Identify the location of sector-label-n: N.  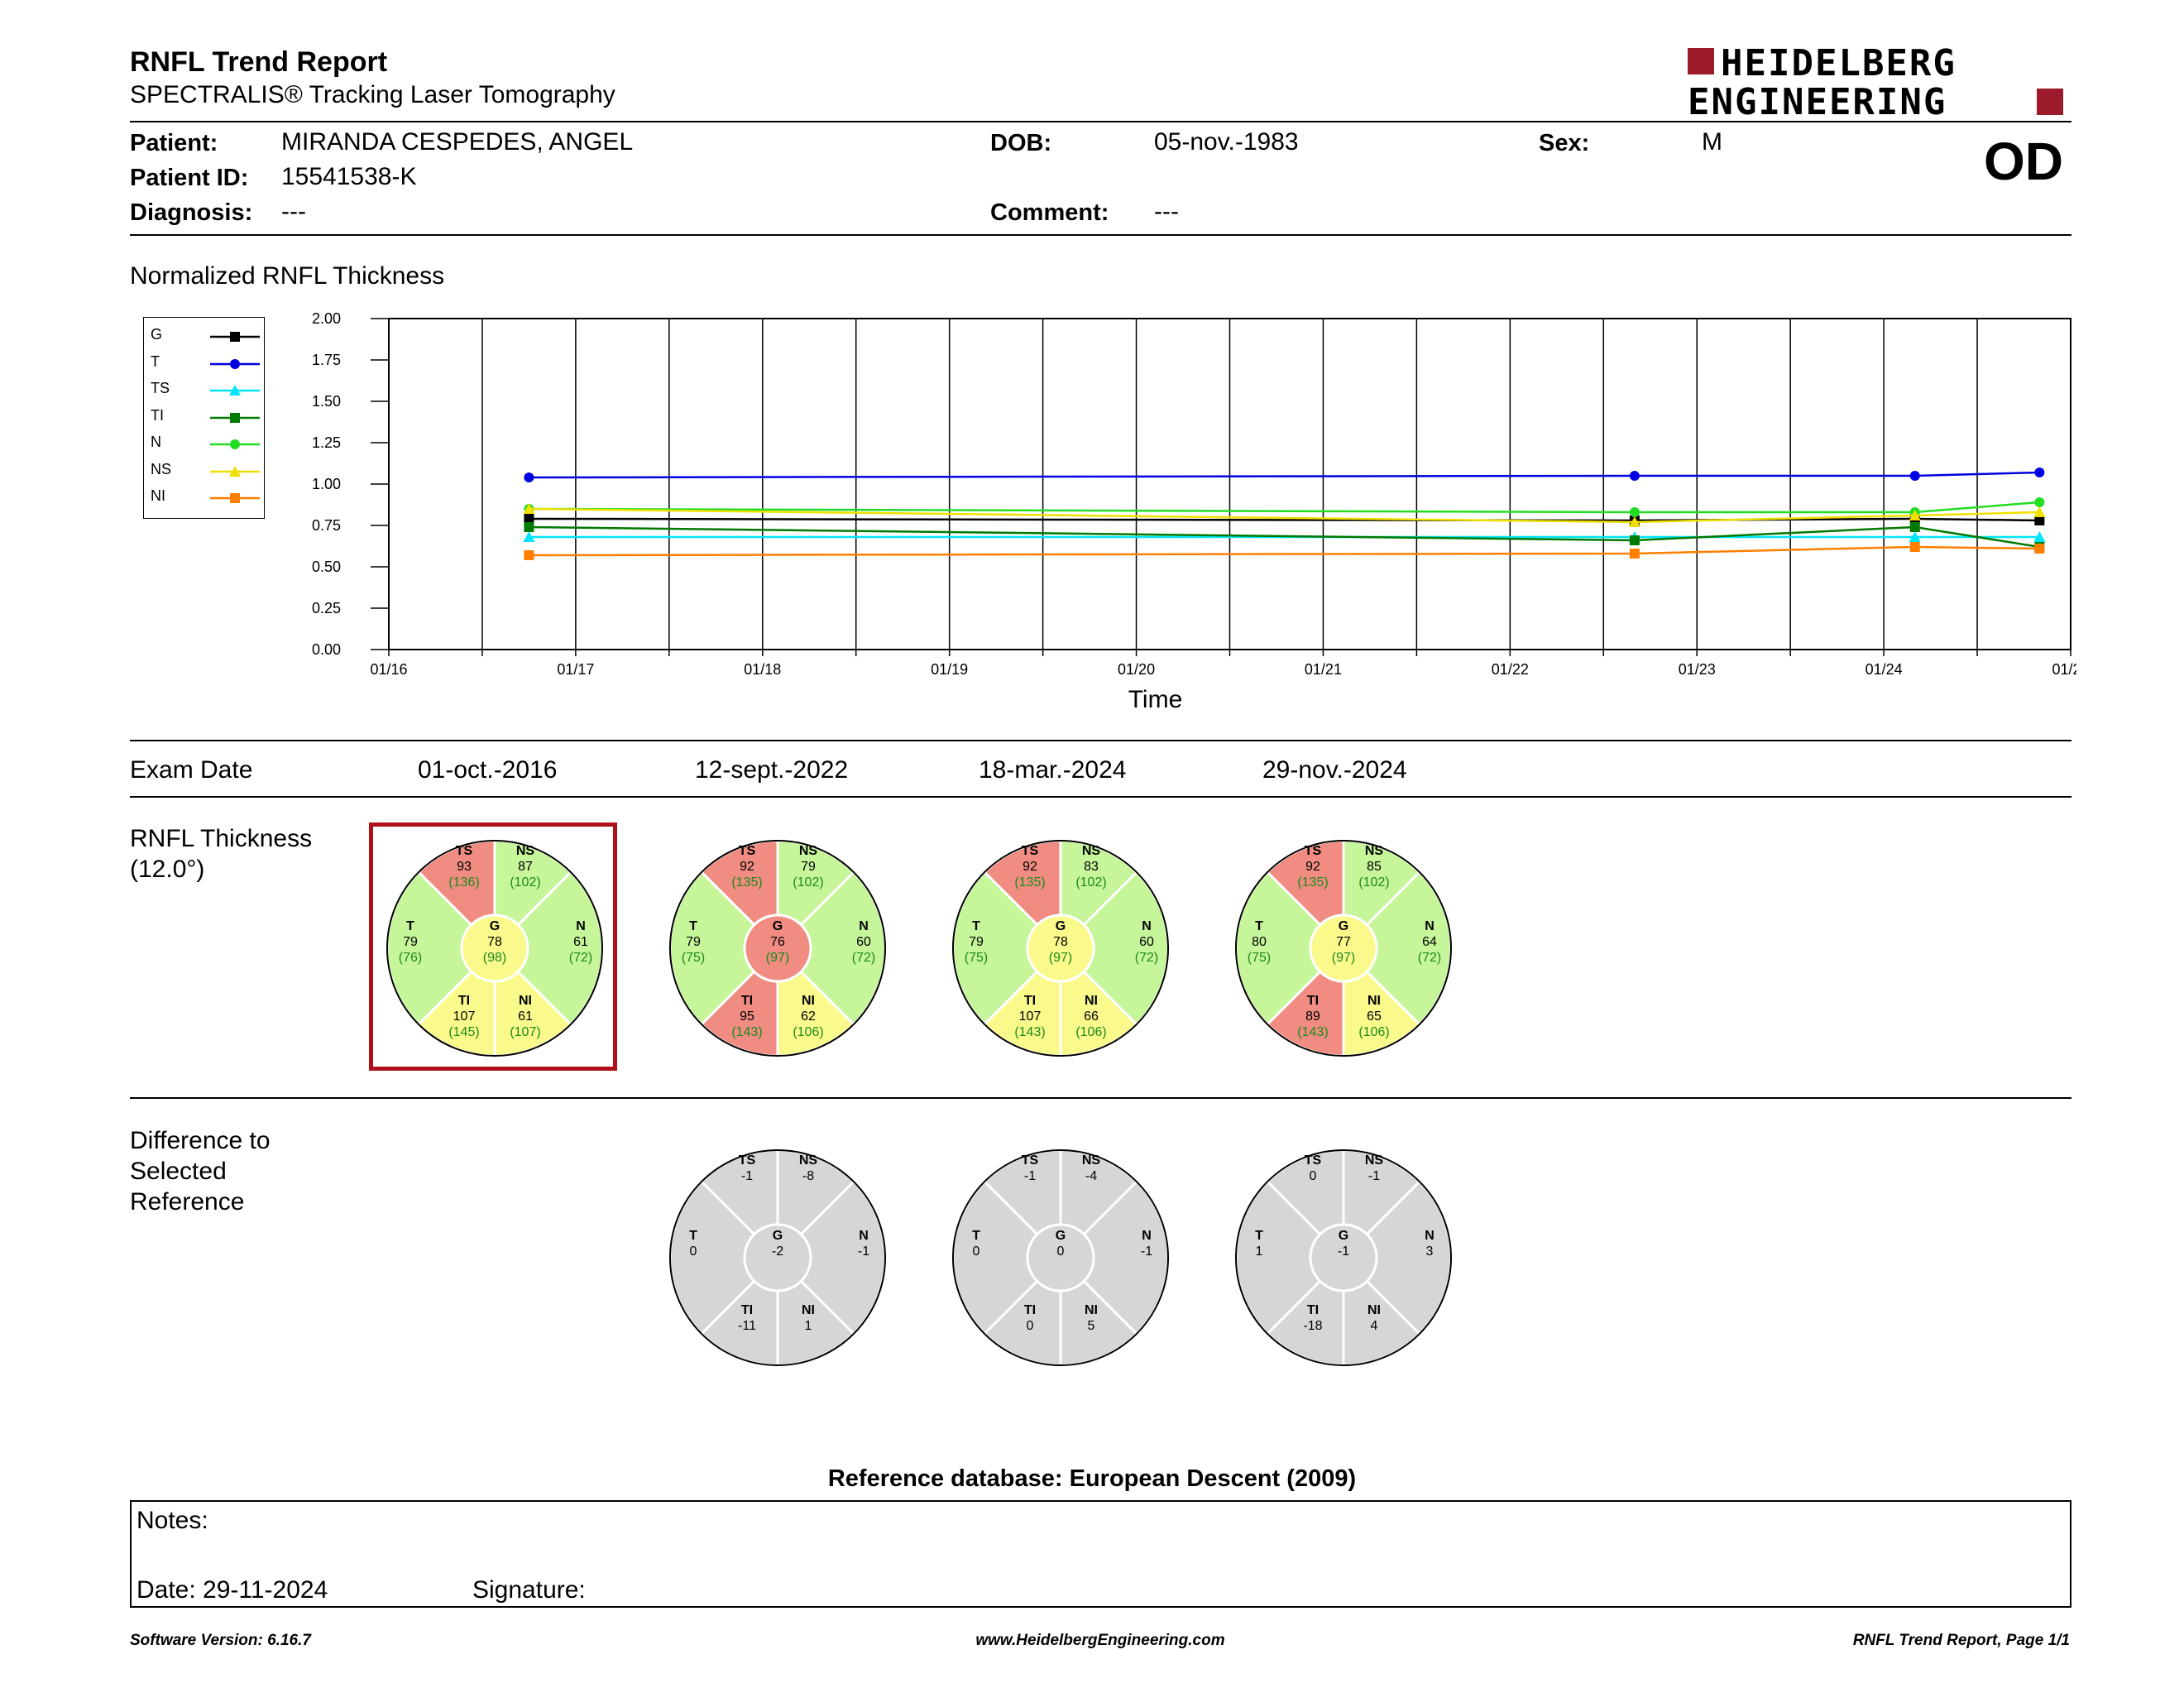
(1147, 926).